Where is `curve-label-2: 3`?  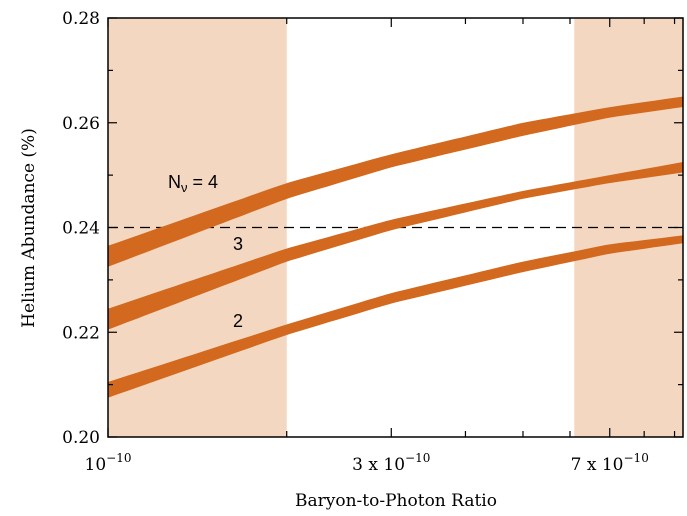 curve-label-2: 3 is located at coordinates (238, 244).